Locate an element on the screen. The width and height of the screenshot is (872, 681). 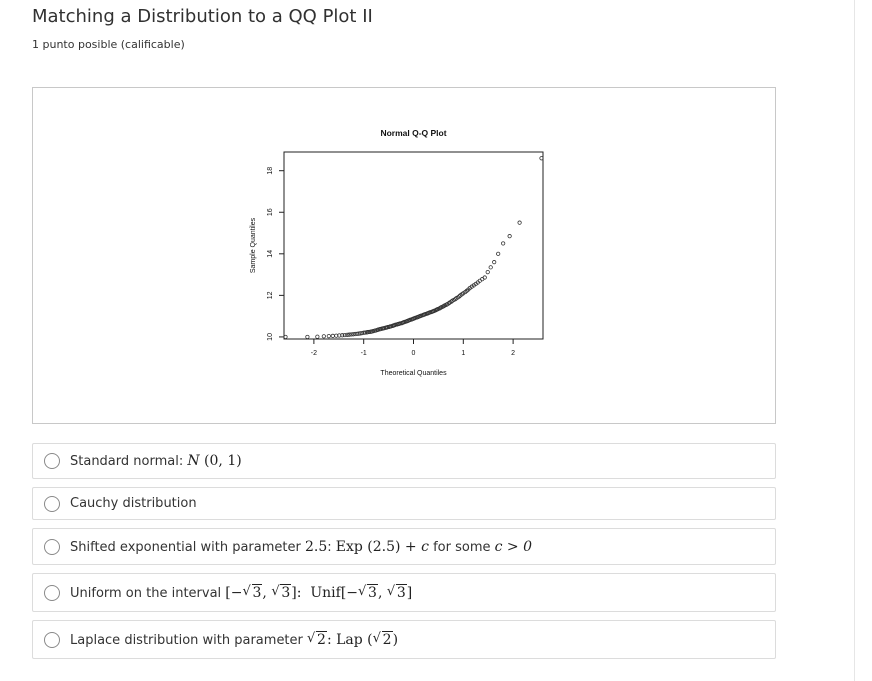
x-tick-label: 1 is located at coordinates (463, 353).